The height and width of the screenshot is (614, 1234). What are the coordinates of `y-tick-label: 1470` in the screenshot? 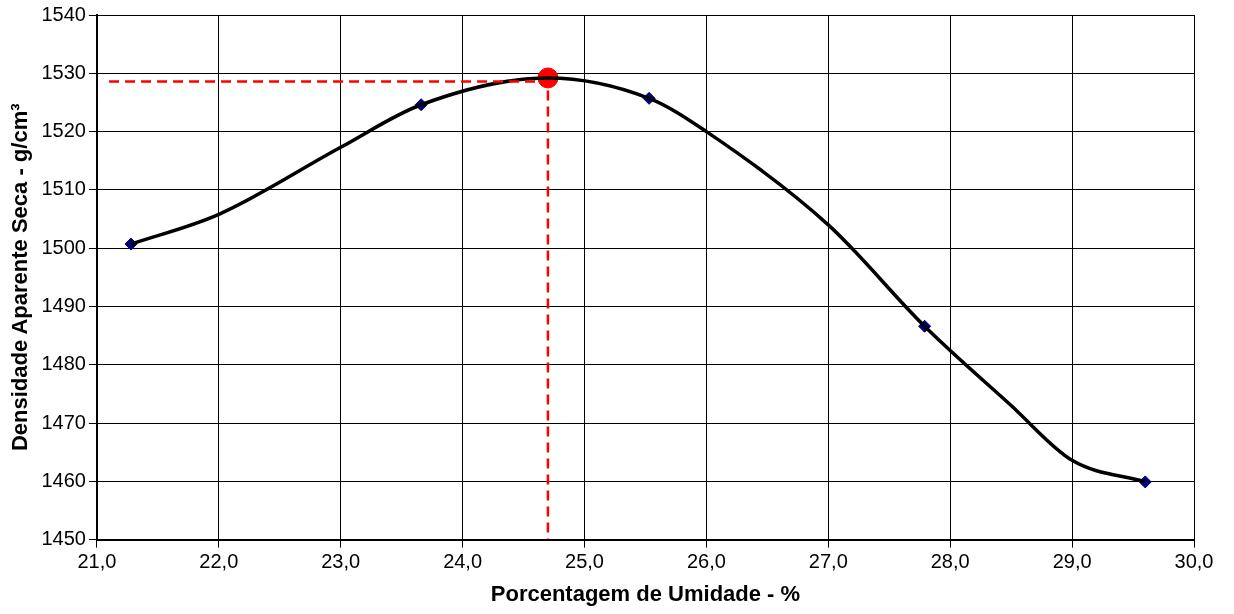 It's located at (63, 421).